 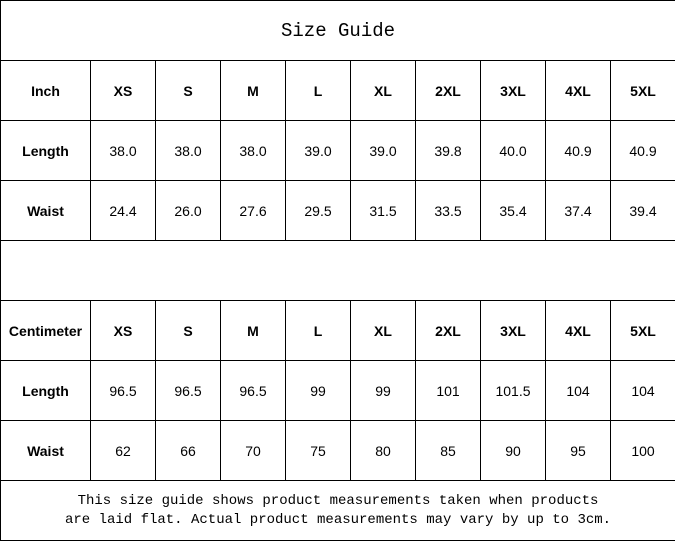 What do you see at coordinates (253, 210) in the screenshot?
I see `table-cell: 27.6` at bounding box center [253, 210].